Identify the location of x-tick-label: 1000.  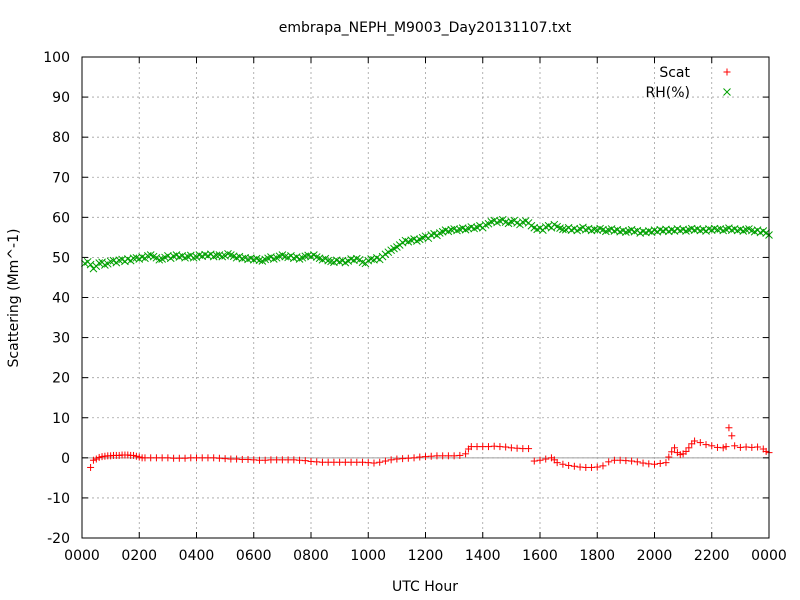
(368, 556).